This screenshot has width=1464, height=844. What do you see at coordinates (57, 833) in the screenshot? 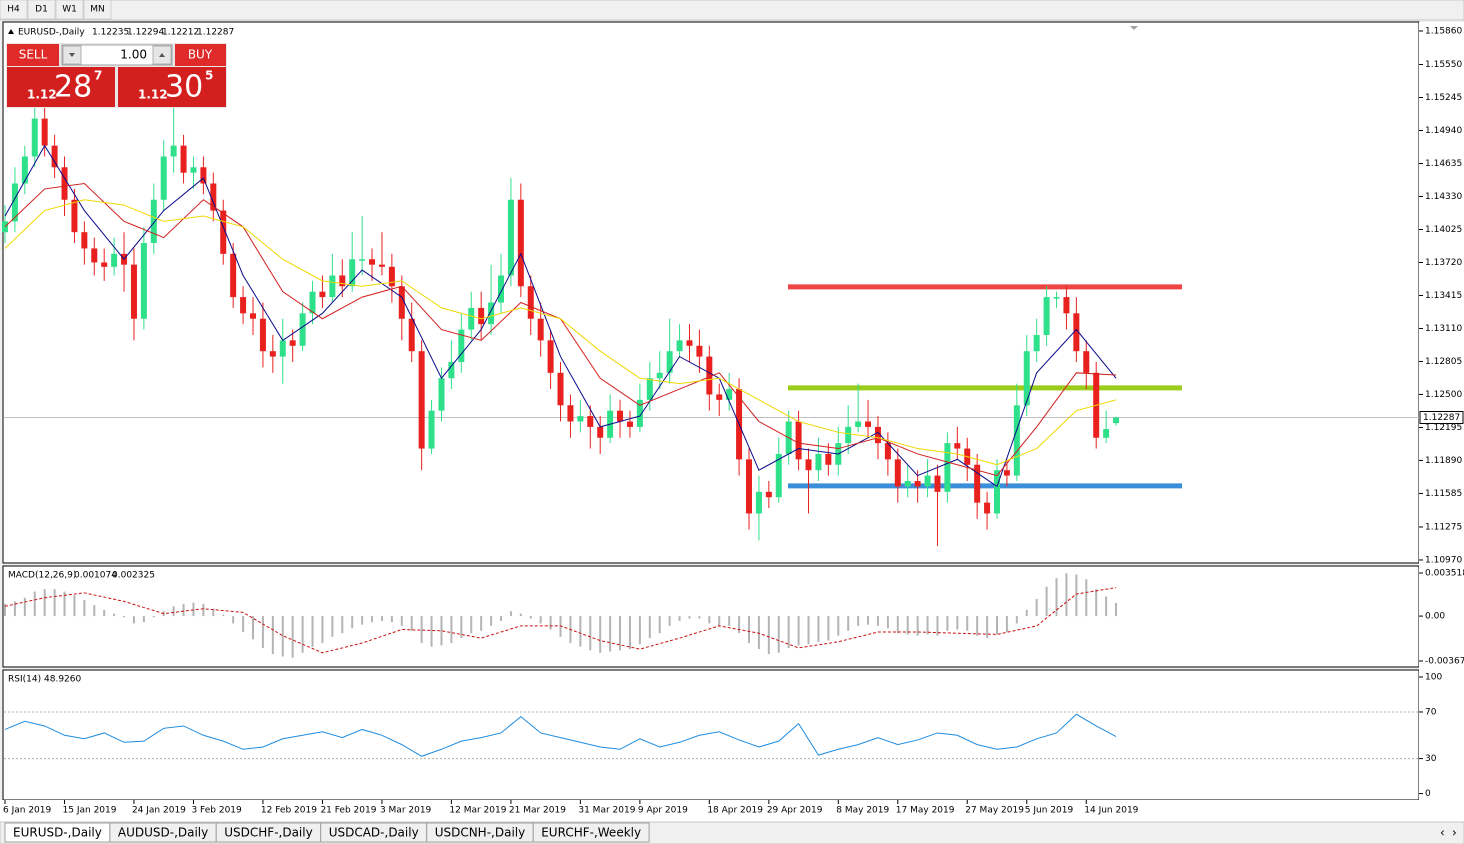
I see `chart-tab-label: EURUSD-,Daily` at bounding box center [57, 833].